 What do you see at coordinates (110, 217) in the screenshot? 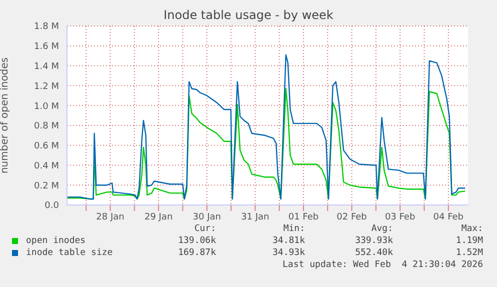
I see `x-tick-label: 28 Jan` at bounding box center [110, 217].